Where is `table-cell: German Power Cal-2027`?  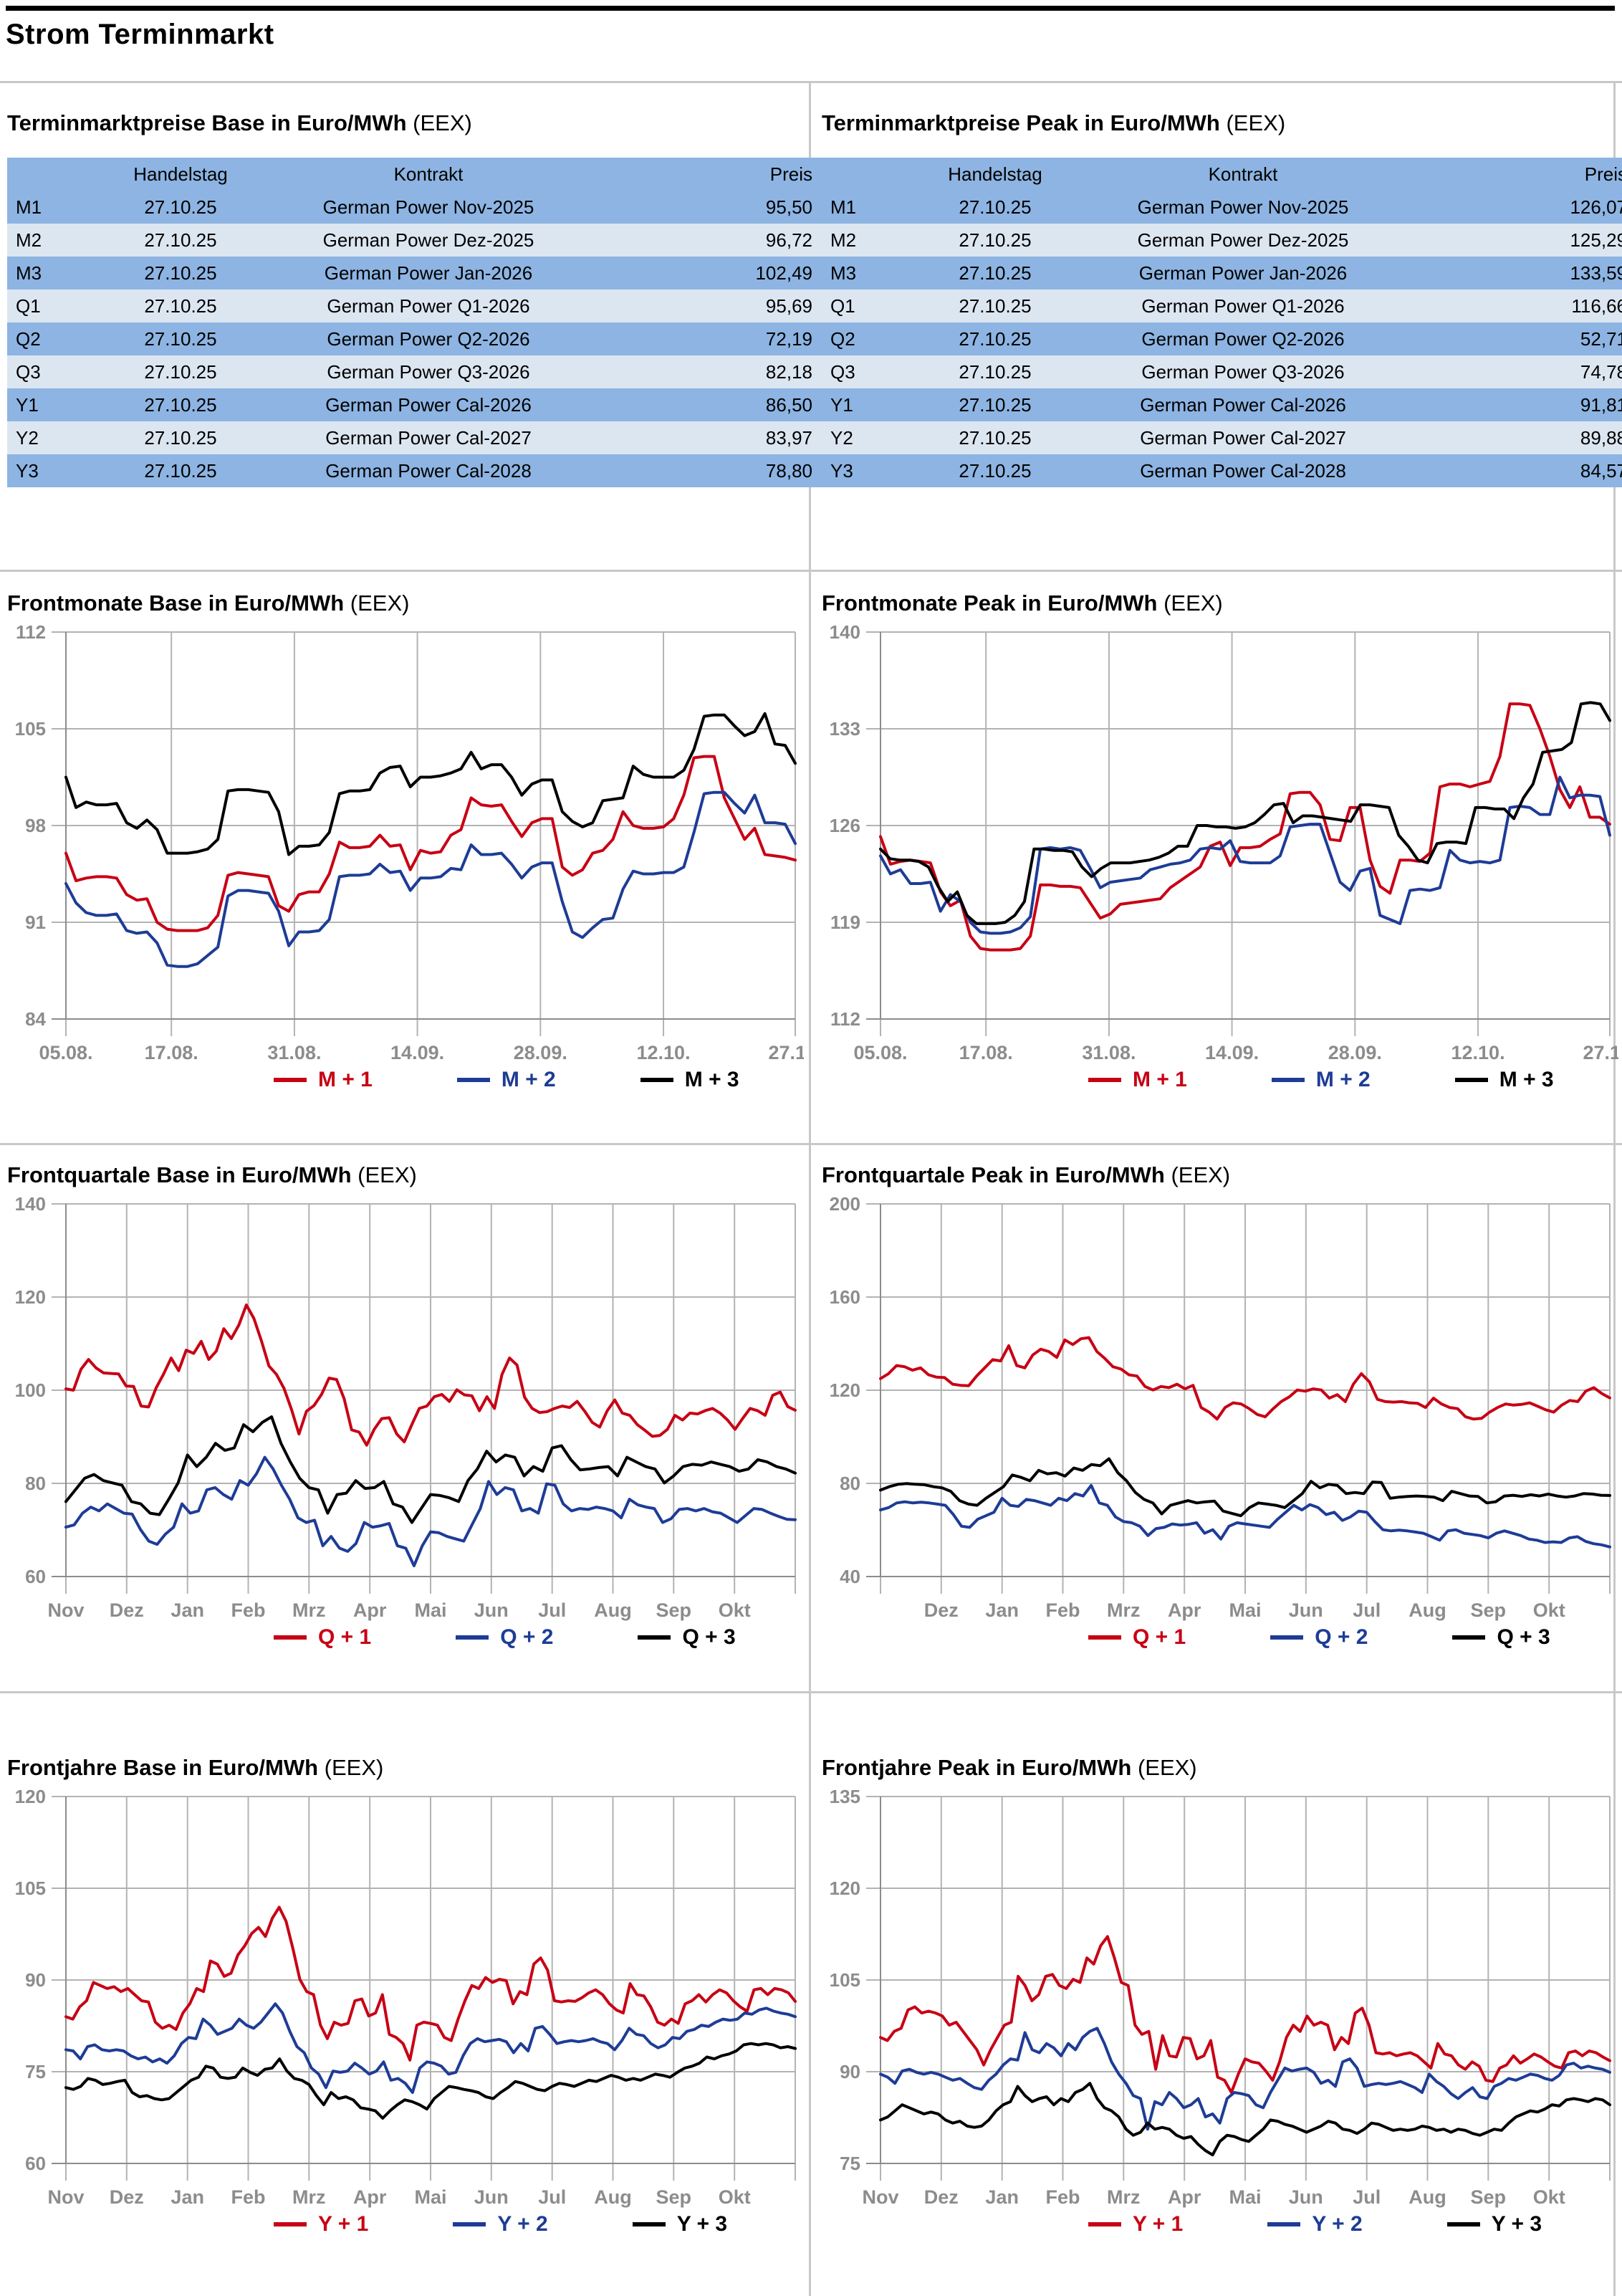
table-cell: German Power Cal-2027 is located at coordinates (428, 437).